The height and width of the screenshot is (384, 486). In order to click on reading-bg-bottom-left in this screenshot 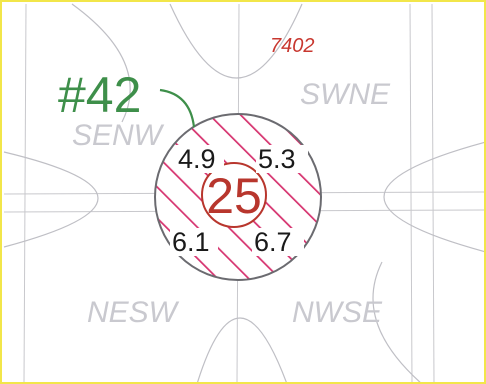, I will do `click(194, 242)`.